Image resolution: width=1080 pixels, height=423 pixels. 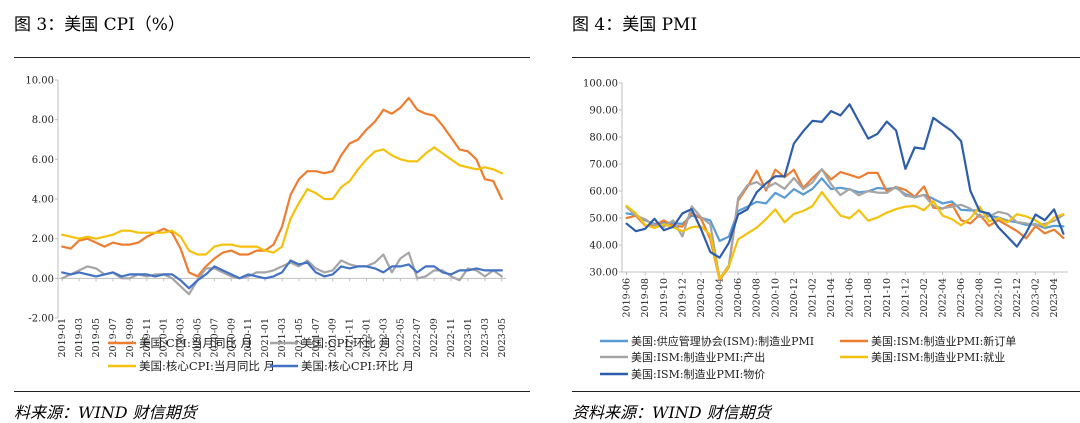 I want to click on pmi-top-rule, so click(x=826, y=57).